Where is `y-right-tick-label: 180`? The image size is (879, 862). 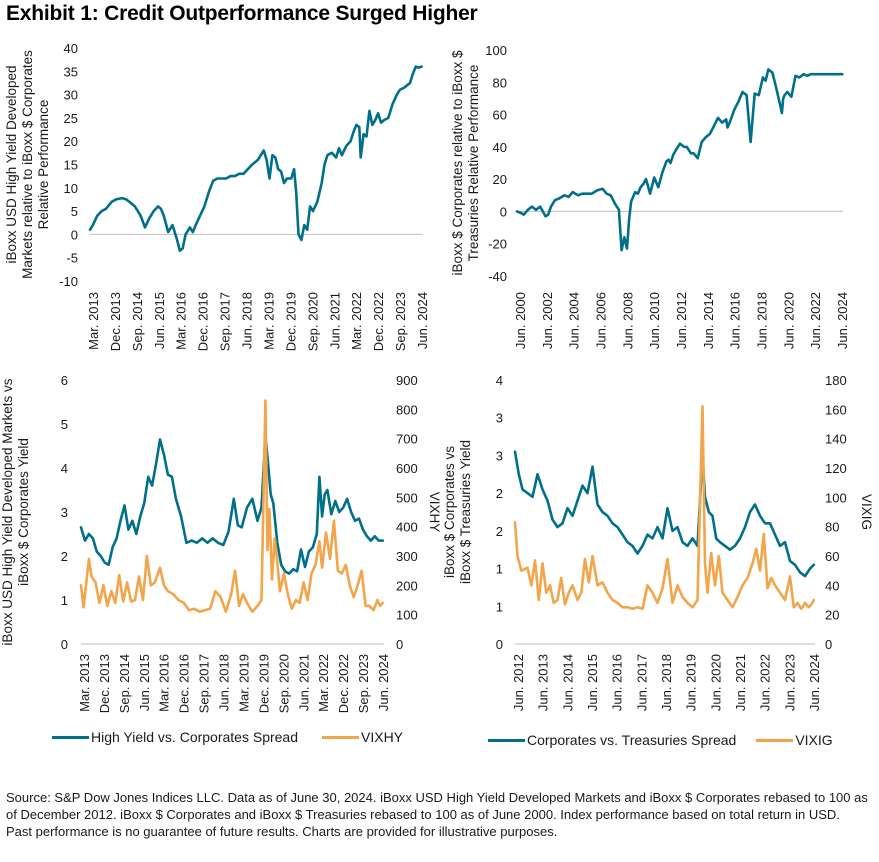 y-right-tick-label: 180 is located at coordinates (836, 380).